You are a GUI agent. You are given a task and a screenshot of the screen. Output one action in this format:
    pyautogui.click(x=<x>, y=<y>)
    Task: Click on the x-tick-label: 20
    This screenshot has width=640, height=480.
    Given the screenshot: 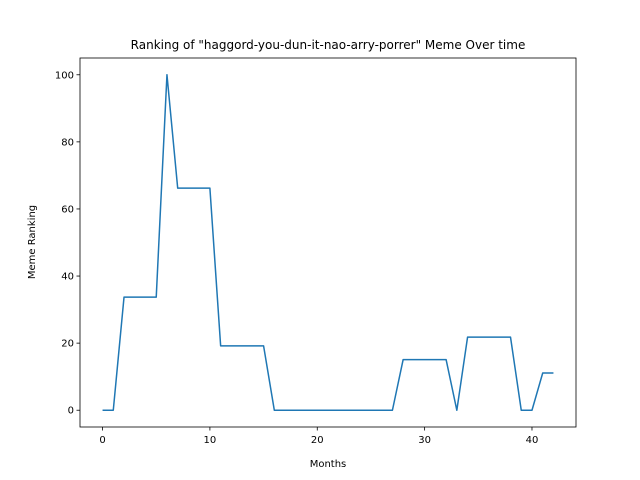 What is the action you would take?
    pyautogui.click(x=317, y=440)
    